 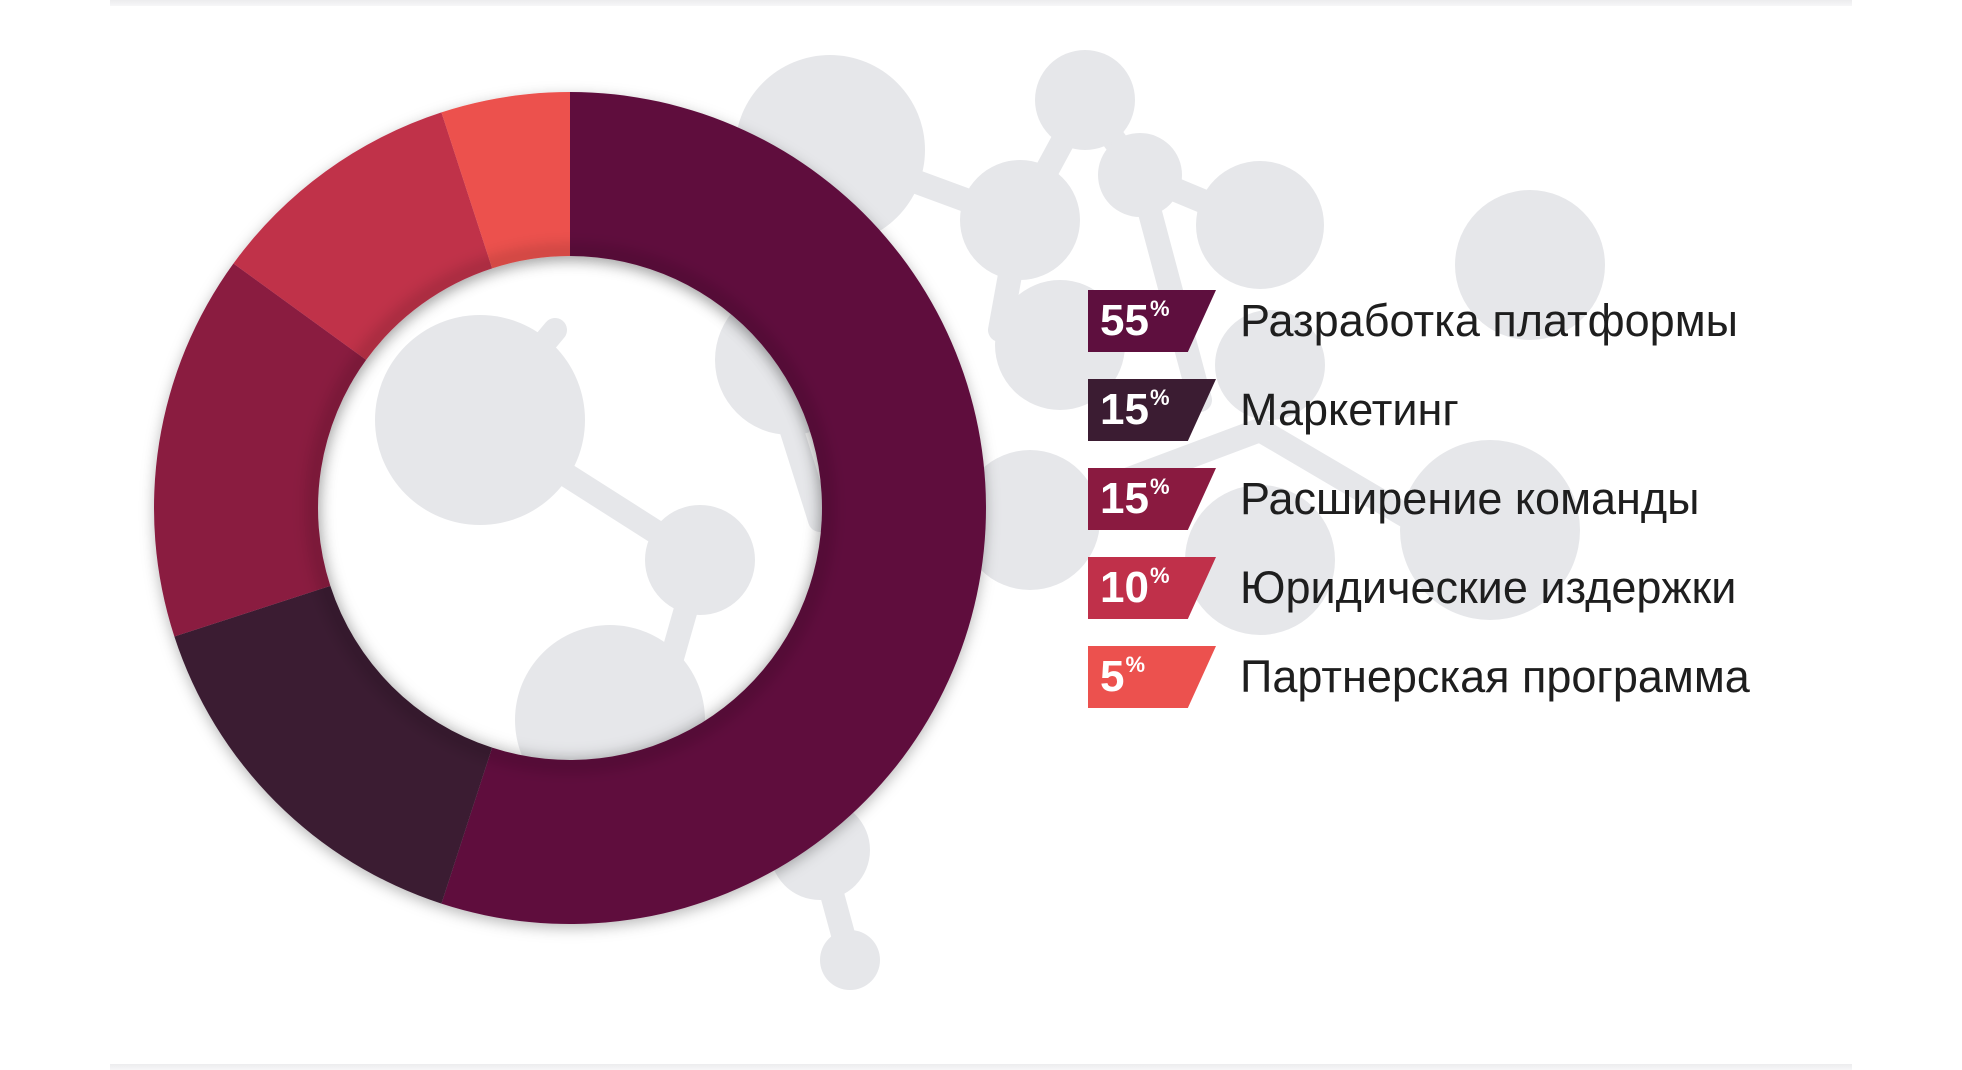 What do you see at coordinates (1495, 676) in the screenshot?
I see `legend-label: Партнерская программа` at bounding box center [1495, 676].